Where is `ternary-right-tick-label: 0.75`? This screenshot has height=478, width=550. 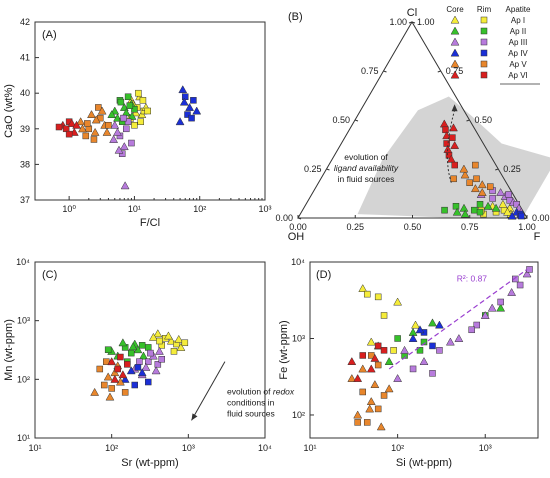
ternary-right-tick-label: 0.75 is located at coordinates (455, 71).